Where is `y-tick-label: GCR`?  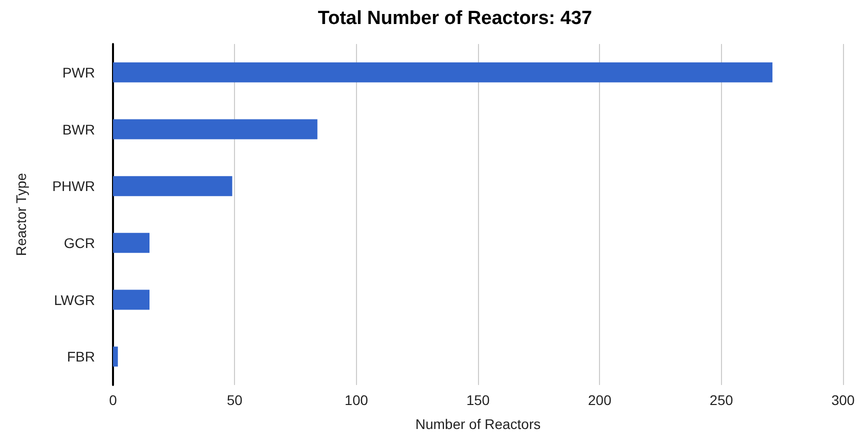 y-tick-label: GCR is located at coordinates (79, 242).